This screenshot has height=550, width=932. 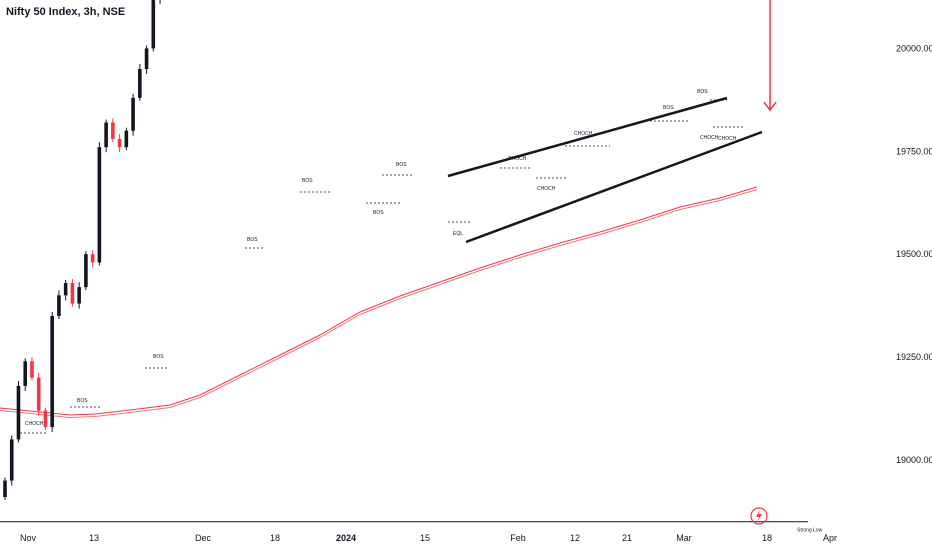 I want to click on icons-layer, so click(x=759, y=516).